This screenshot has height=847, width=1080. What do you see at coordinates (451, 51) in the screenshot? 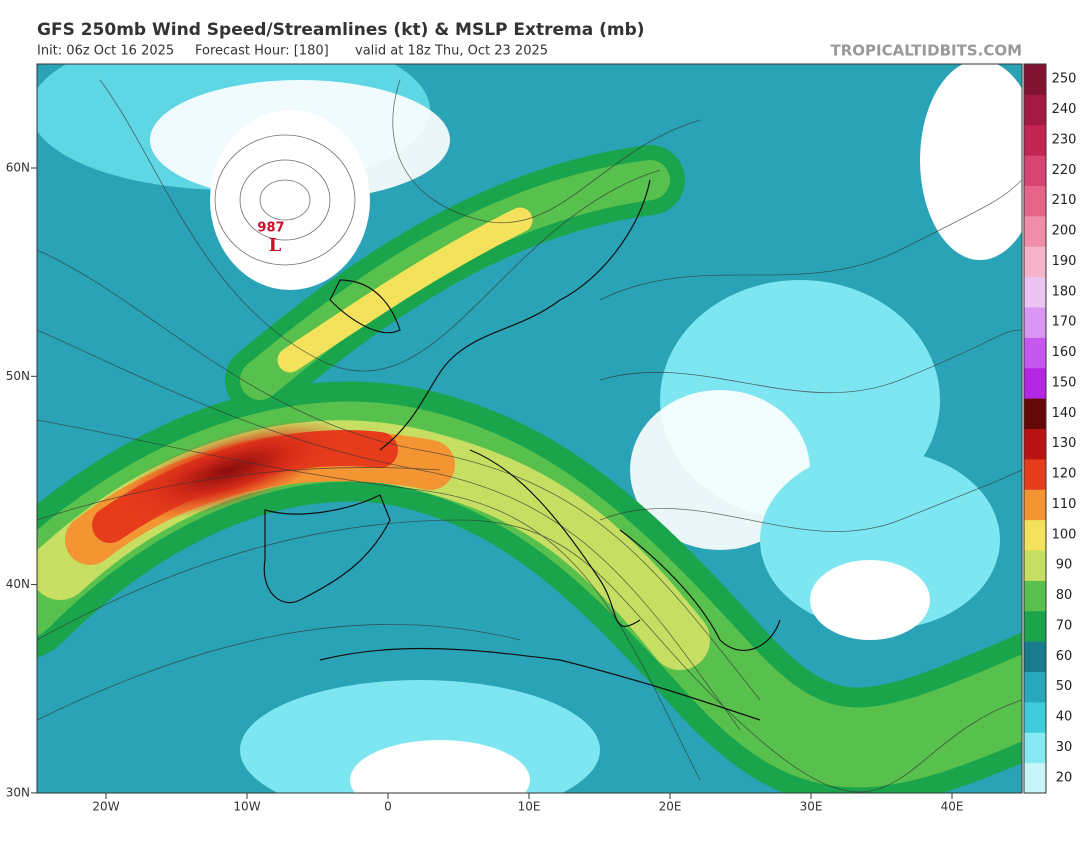
I see `valid-time: valid at 18z Thu, Oct 23 2025` at bounding box center [451, 51].